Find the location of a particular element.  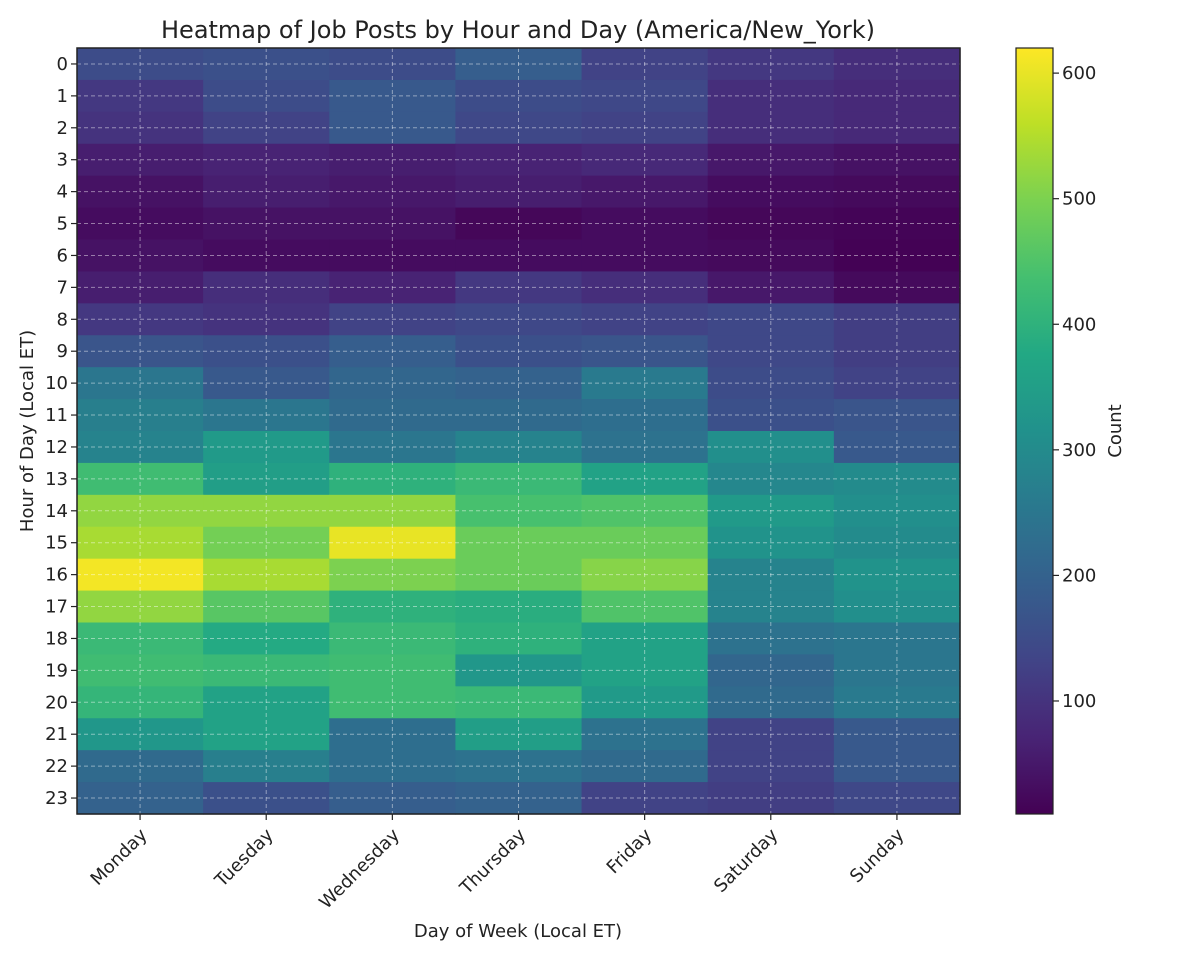

x-tick-label: Thursday is located at coordinates (492, 861).